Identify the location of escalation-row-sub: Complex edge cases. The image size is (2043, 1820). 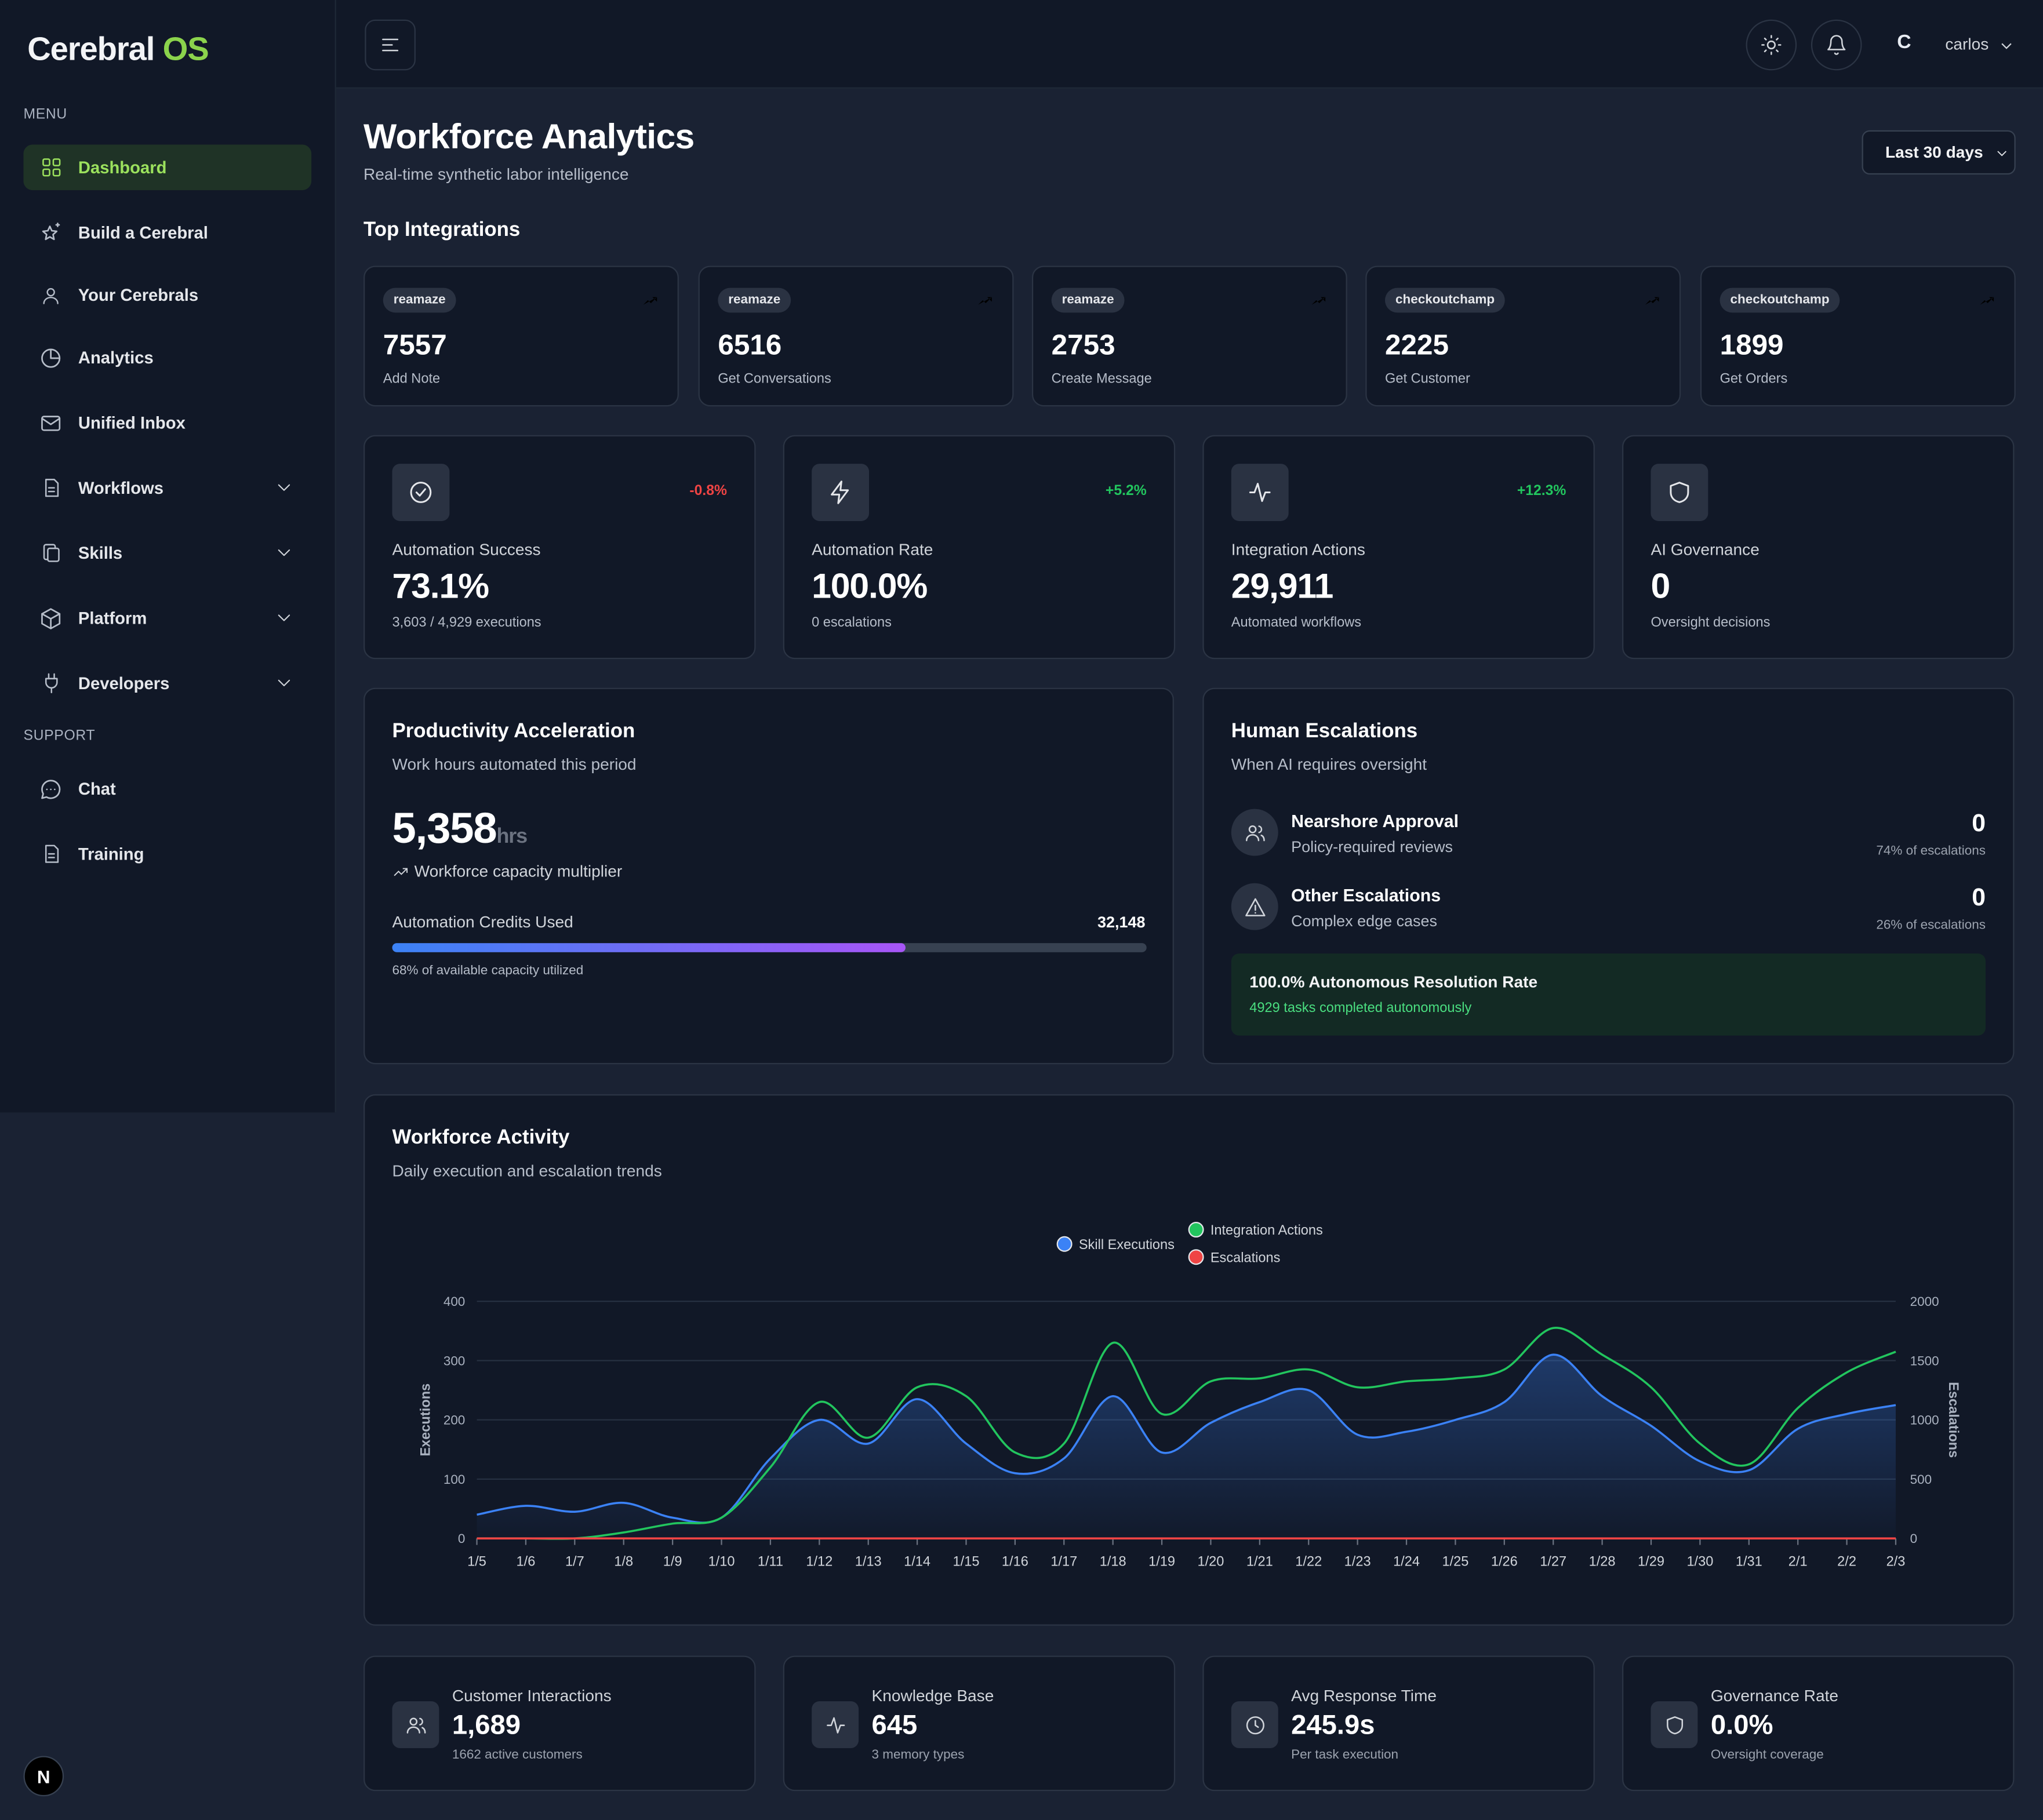
(1364, 921).